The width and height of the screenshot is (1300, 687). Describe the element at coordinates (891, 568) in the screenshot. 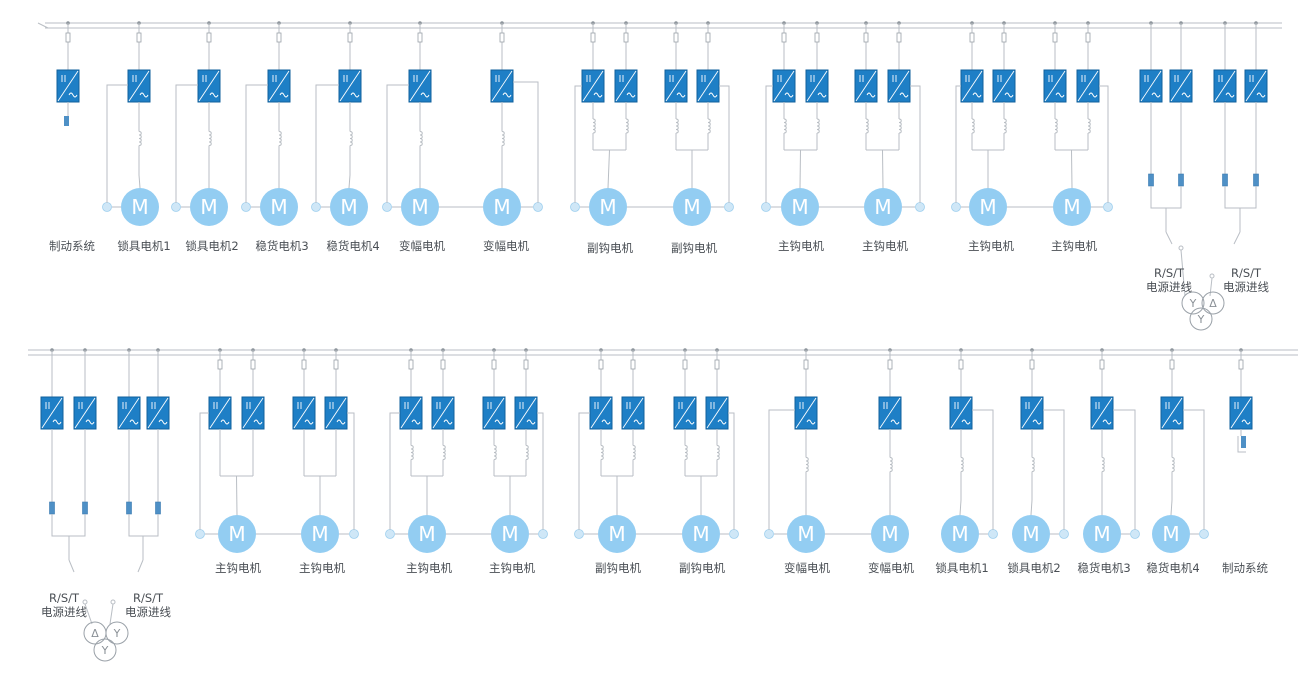

I see `label-luffing-motor-b-bottom: 变幅电机` at that location.